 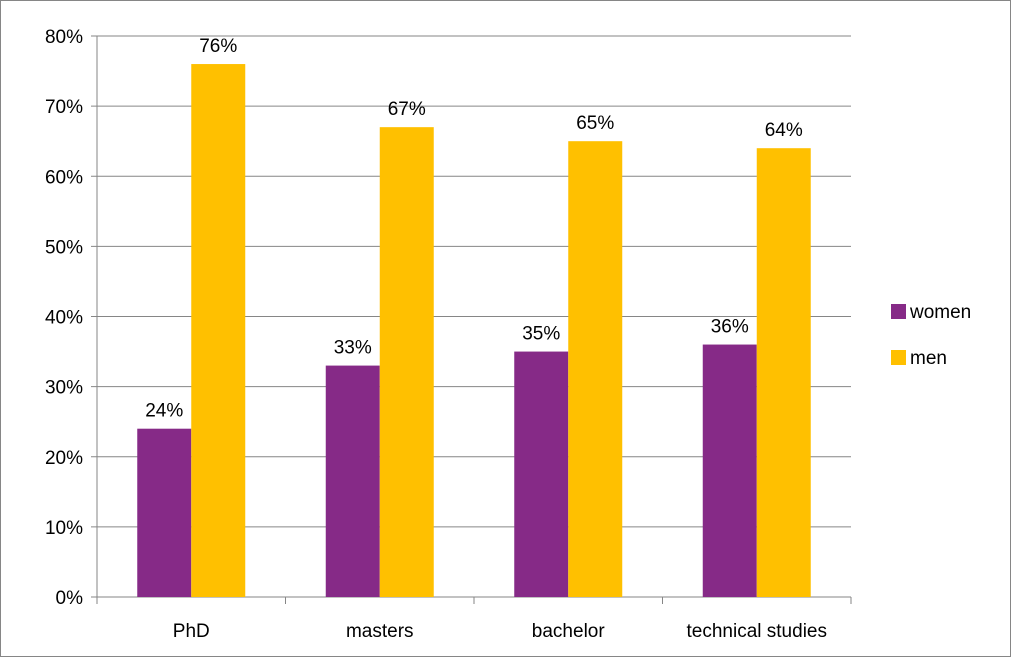 What do you see at coordinates (569, 631) in the screenshot?
I see `x-tick-label: bachelor` at bounding box center [569, 631].